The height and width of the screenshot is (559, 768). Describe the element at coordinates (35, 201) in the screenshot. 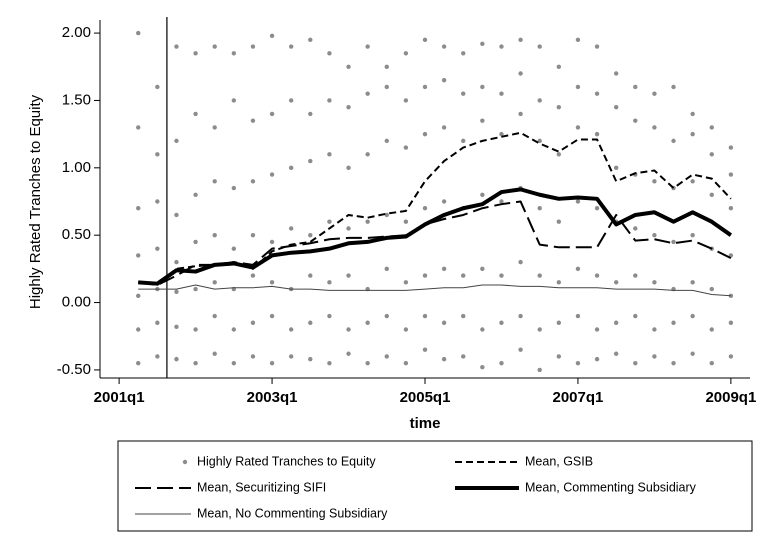

I see `y-axis-label: Highly Rated Tranches to Equity` at that location.